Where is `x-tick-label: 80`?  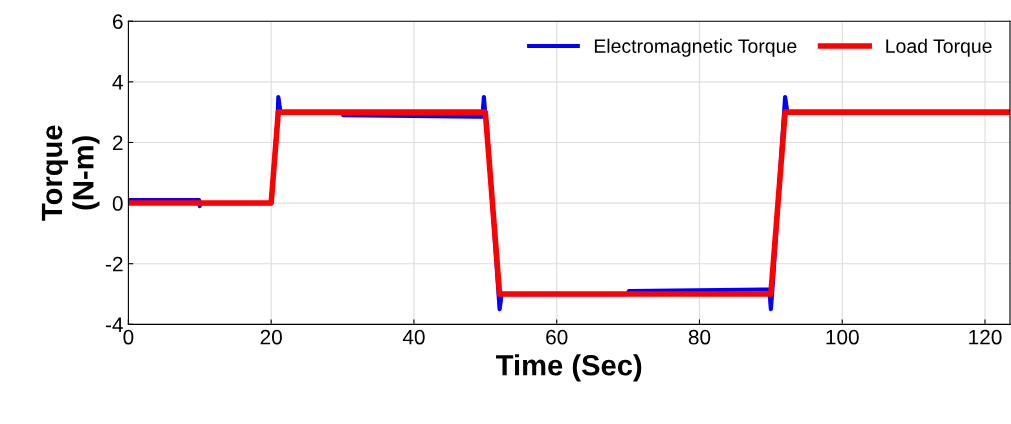
x-tick-label: 80 is located at coordinates (699, 337).